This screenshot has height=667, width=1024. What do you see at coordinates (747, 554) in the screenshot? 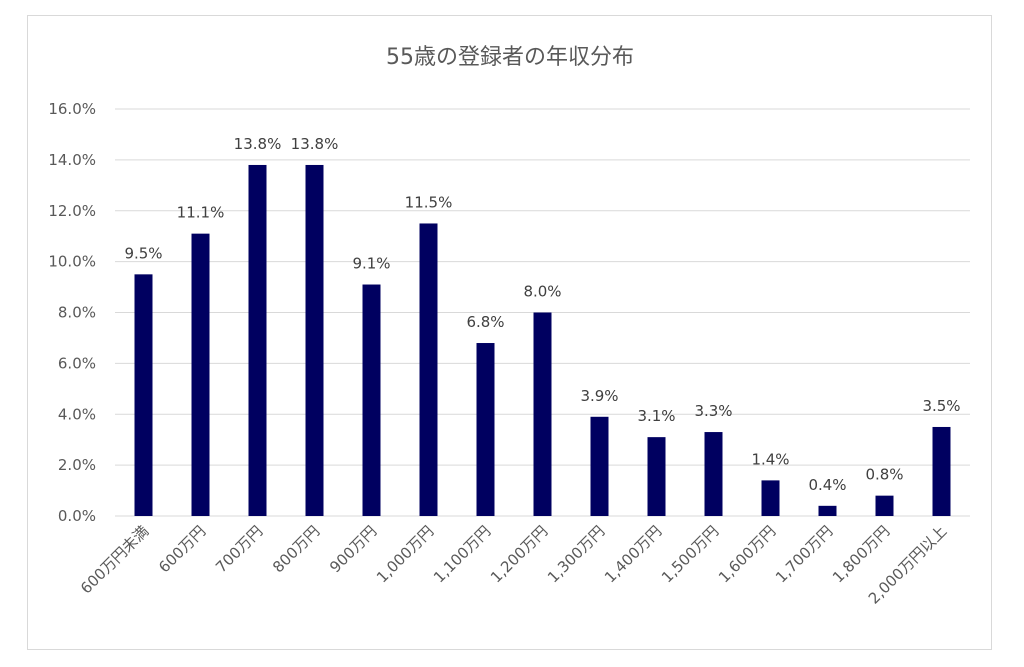
I see `x-tick-label: 1,600万円` at bounding box center [747, 554].